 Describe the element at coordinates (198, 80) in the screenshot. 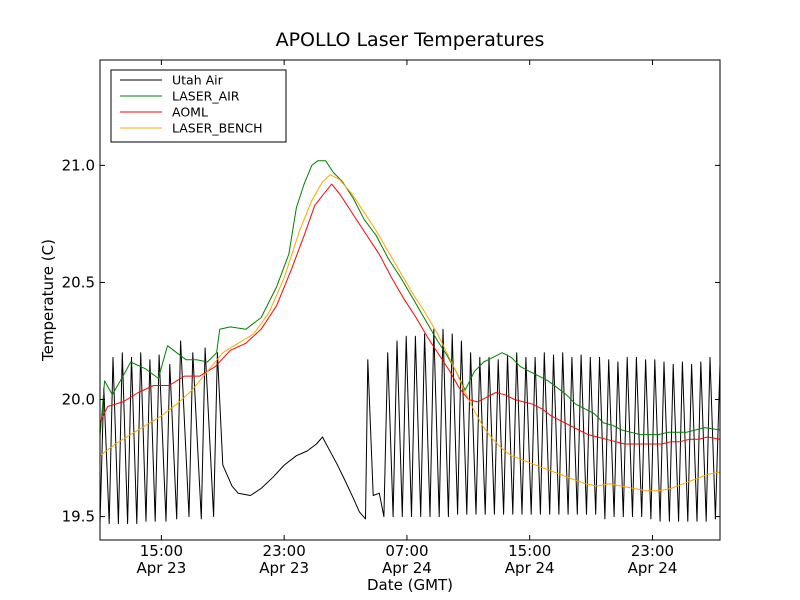

I see `legend-label: Utah Air` at that location.